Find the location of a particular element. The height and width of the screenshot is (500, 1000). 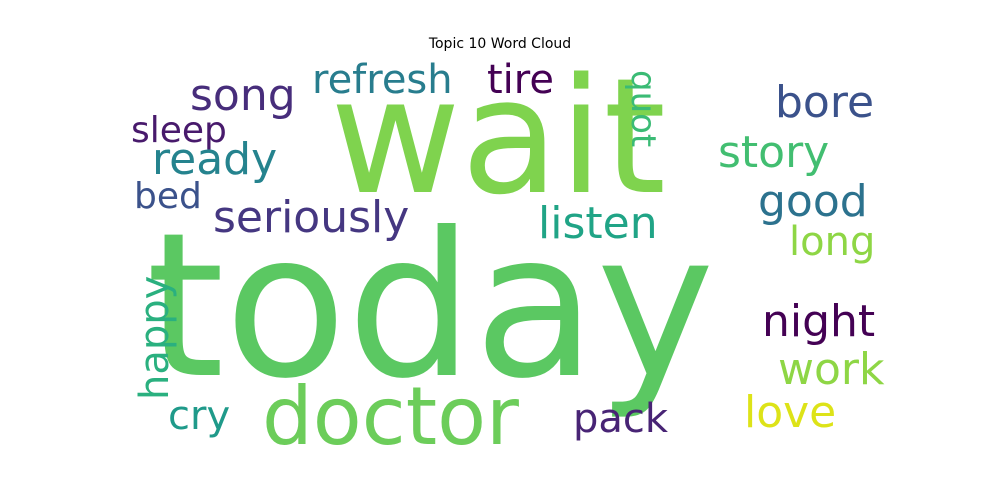

word-pack: pack is located at coordinates (621, 419).